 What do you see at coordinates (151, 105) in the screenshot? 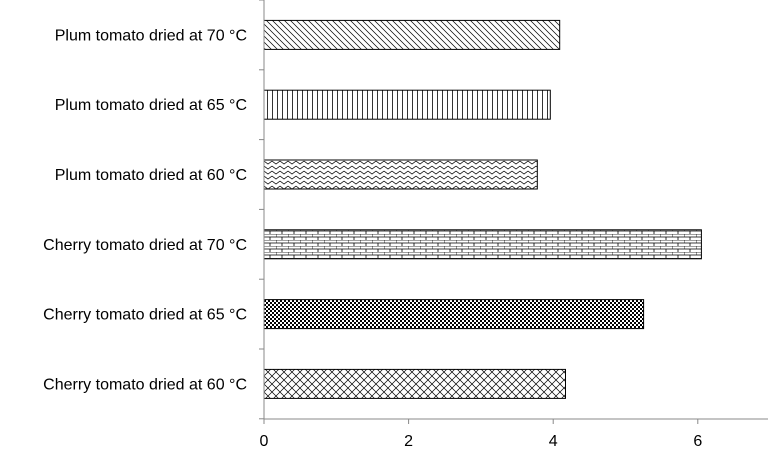
I see `category-label: Plum tomato dried at 65 °C` at bounding box center [151, 105].